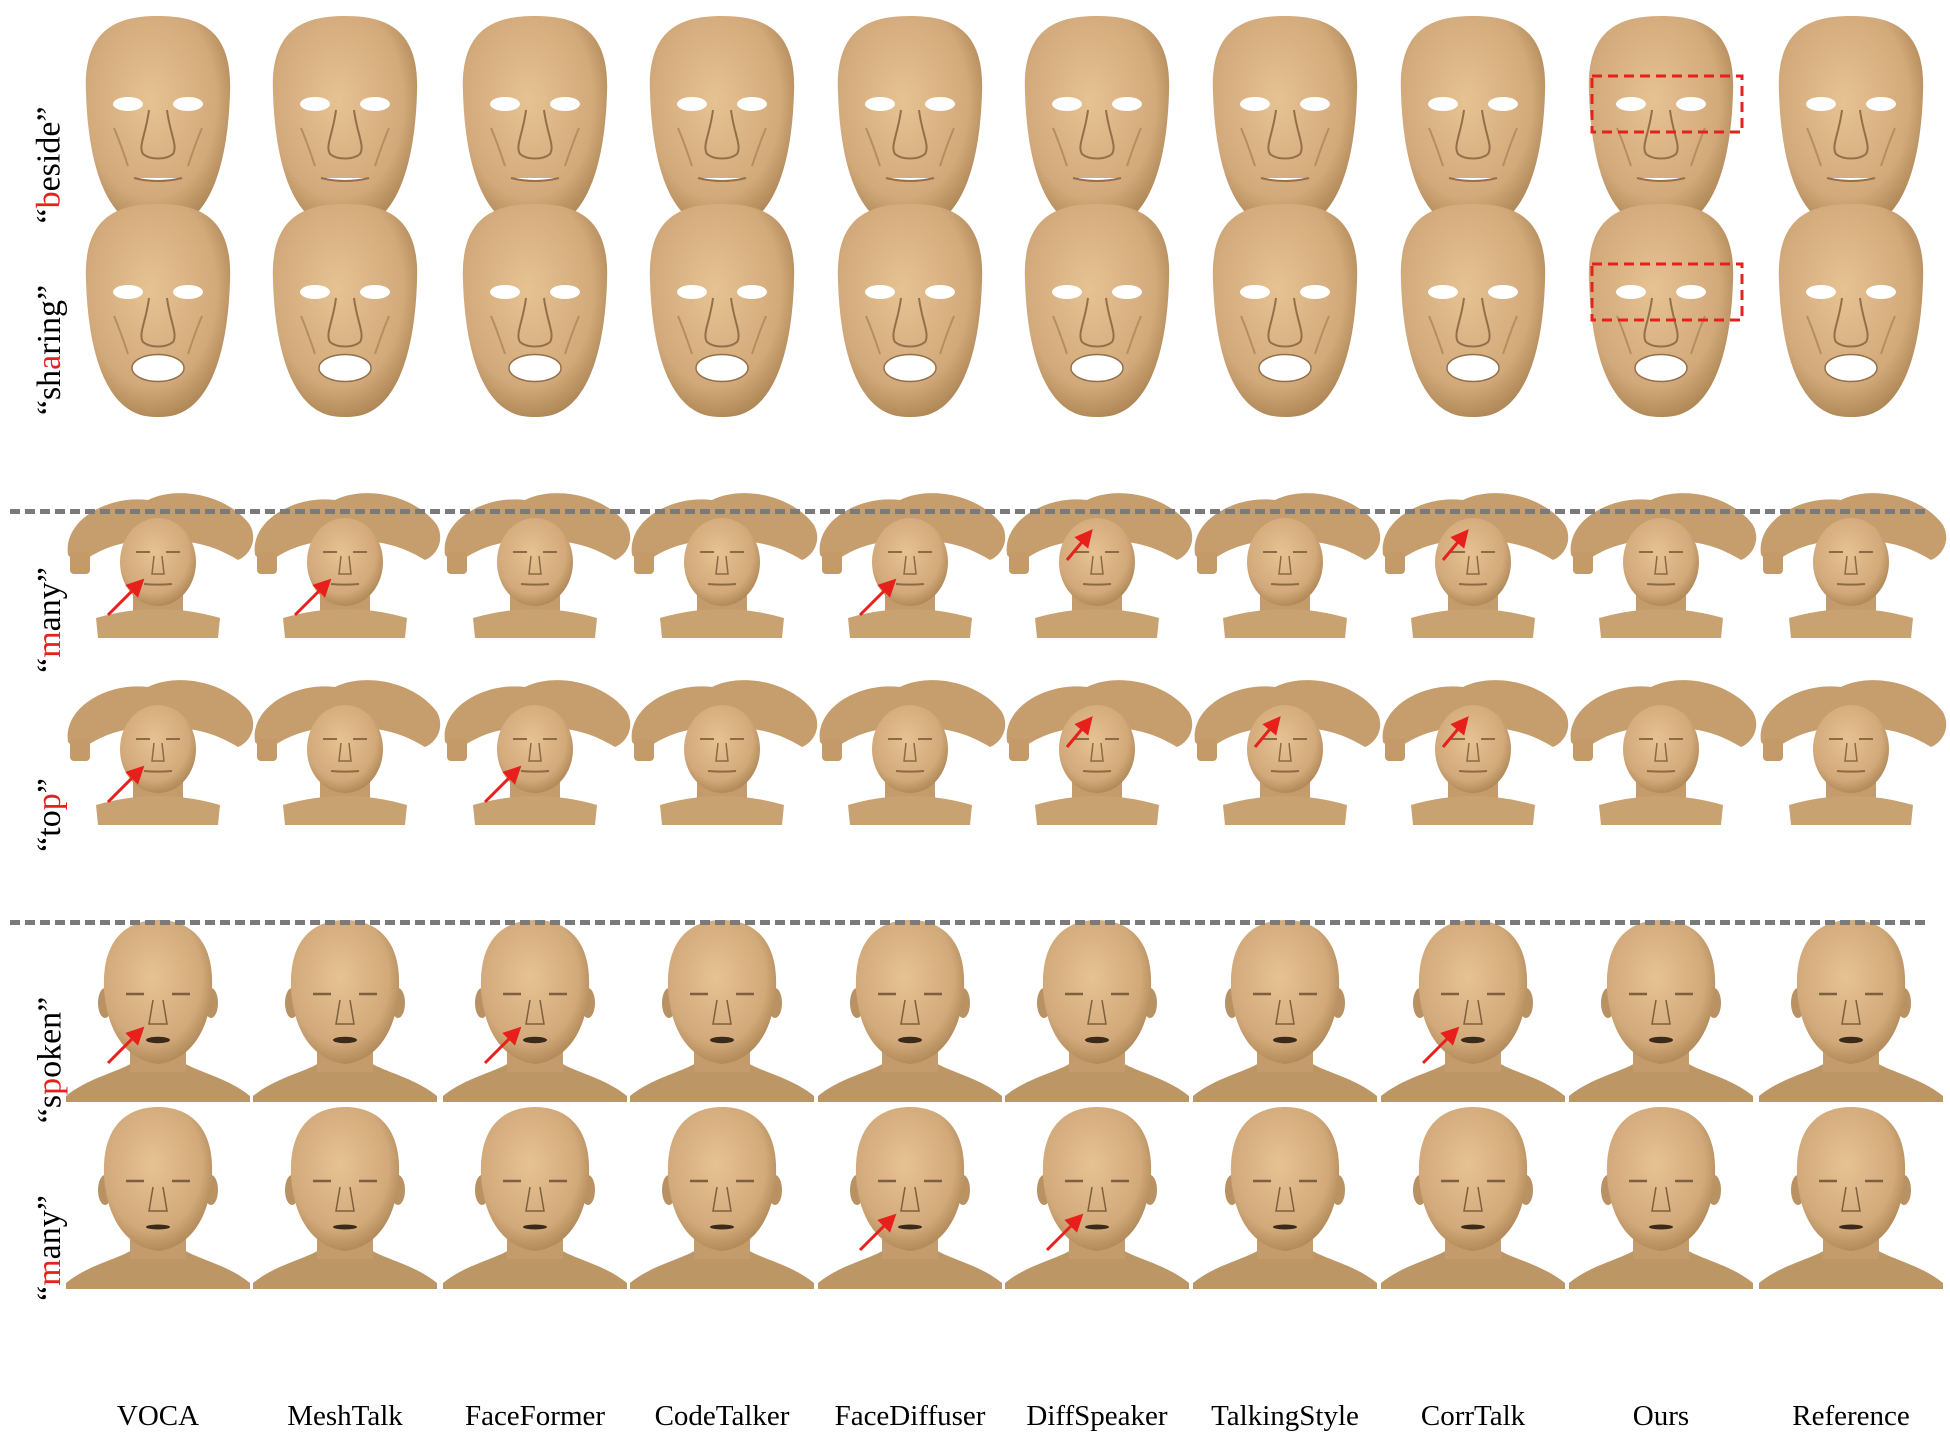  What do you see at coordinates (1473, 1416) in the screenshot?
I see `column-label-corrtalk: CorrTalk` at bounding box center [1473, 1416].